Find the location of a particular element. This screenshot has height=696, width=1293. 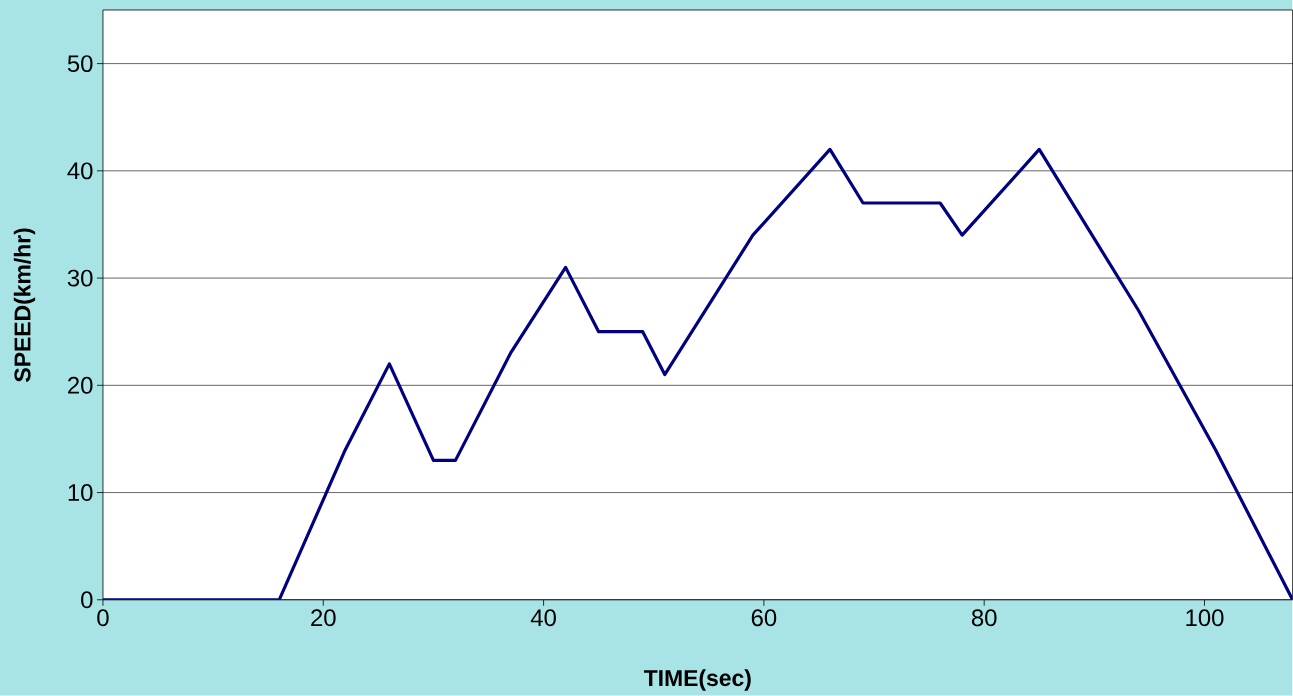

x-tick-label: 60 is located at coordinates (764, 618).